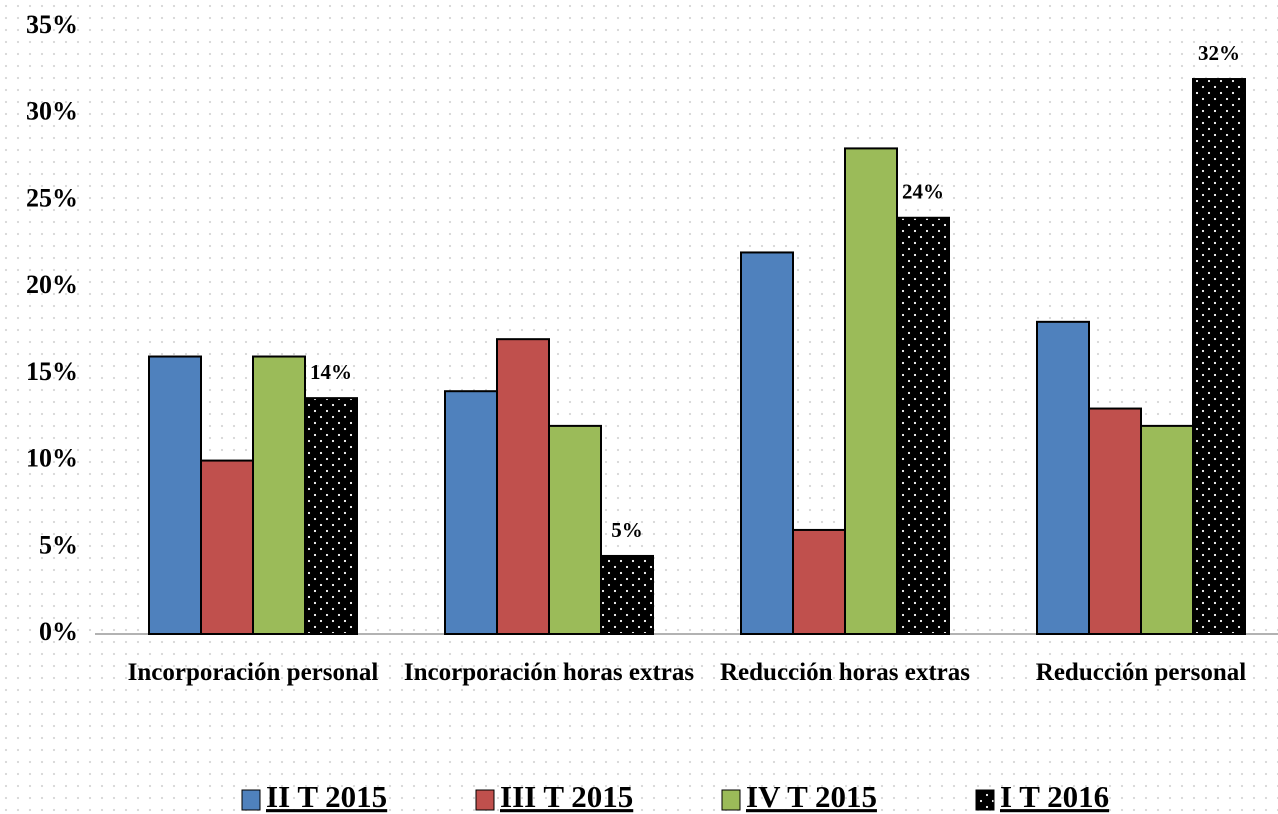 The image size is (1278, 814). I want to click on legend-label: II T 2015, so click(326, 796).